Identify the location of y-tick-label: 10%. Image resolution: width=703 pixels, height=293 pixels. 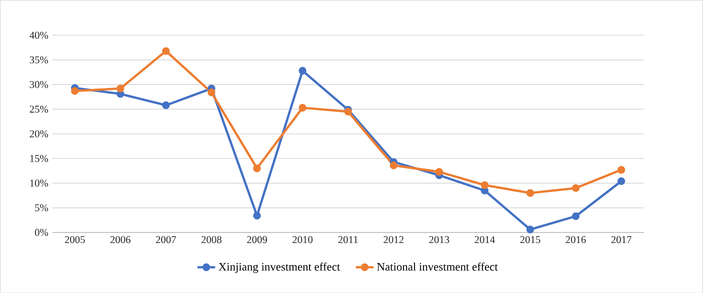
(39, 182).